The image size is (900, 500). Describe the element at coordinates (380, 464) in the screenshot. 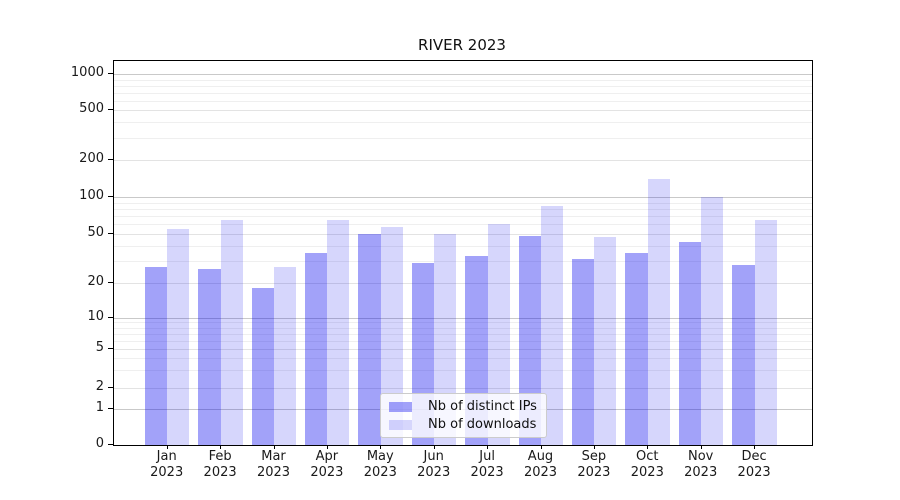

I see `x-tick-label-may-2023: May 2023` at that location.